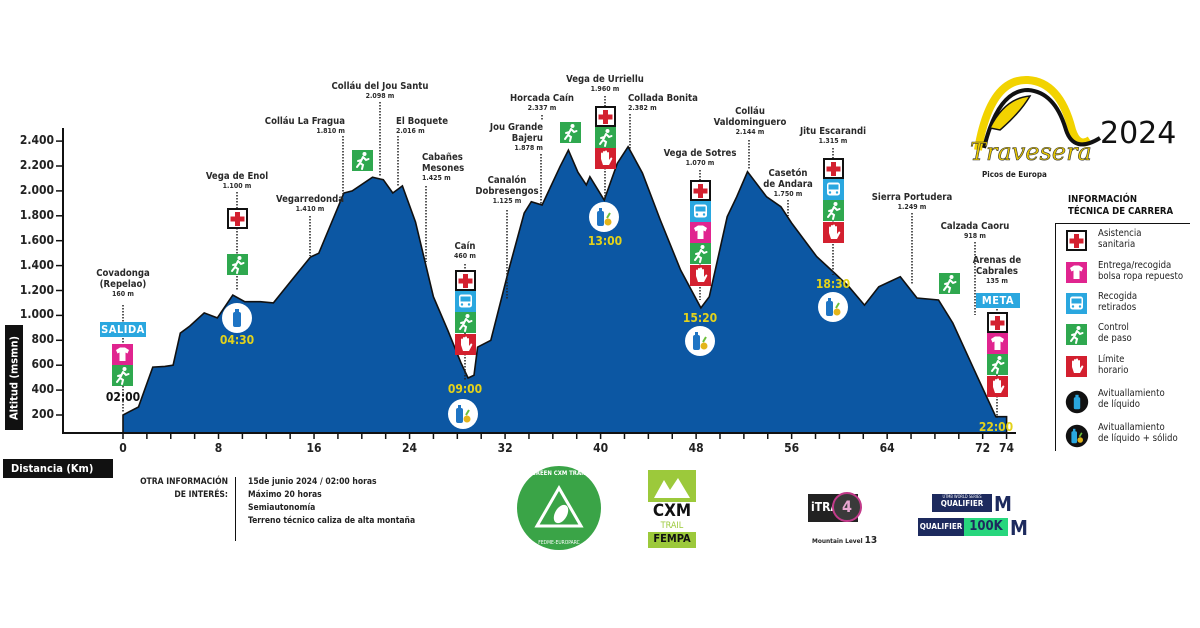 The width and height of the screenshot is (1200, 628). I want to click on leaf-triangle-icon, so click(559, 506).